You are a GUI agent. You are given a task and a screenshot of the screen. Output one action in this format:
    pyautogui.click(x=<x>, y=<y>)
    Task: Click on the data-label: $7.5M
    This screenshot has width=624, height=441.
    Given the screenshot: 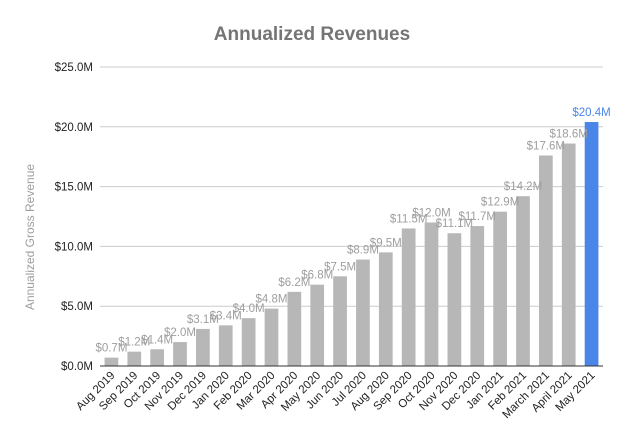 What is the action you would take?
    pyautogui.click(x=340, y=267)
    